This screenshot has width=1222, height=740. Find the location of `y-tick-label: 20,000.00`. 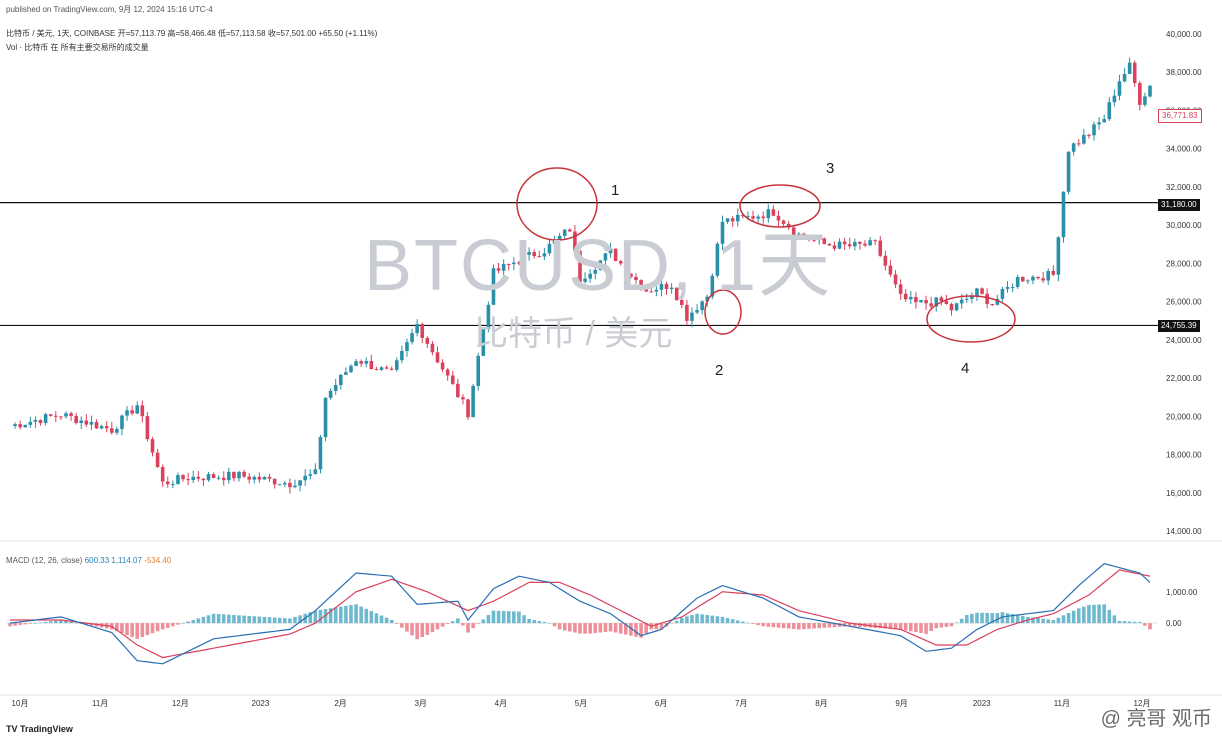

y-tick-label: 20,000.00 is located at coordinates (1184, 416).